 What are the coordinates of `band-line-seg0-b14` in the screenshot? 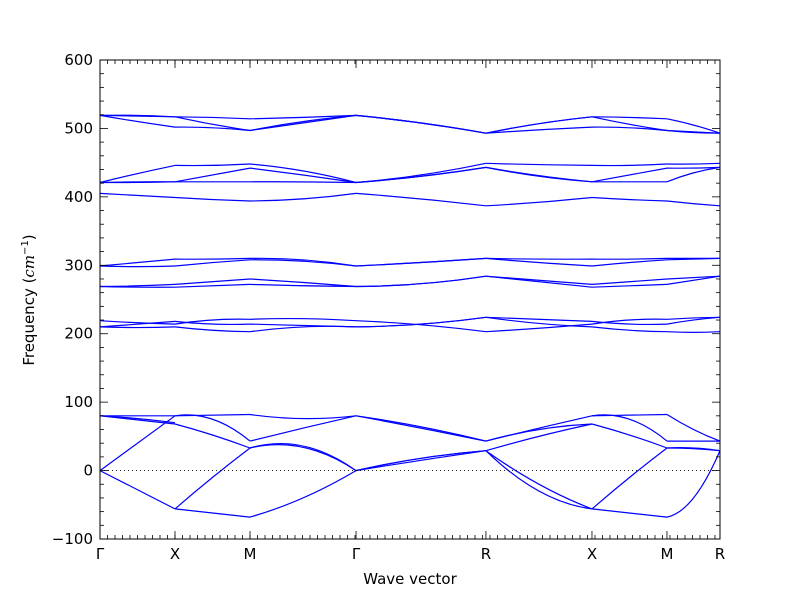 It's located at (137, 174).